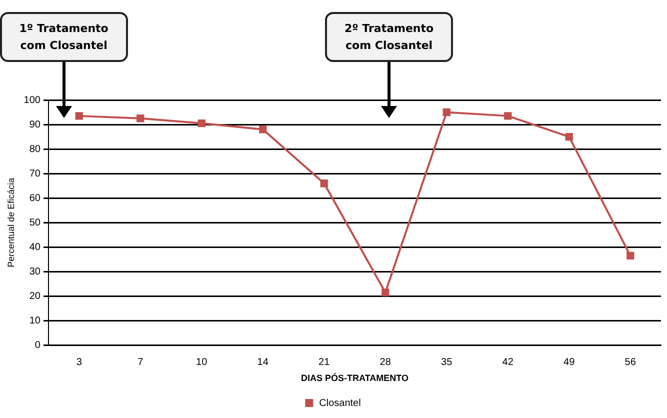  What do you see at coordinates (630, 362) in the screenshot?
I see `x-tick-label: 56` at bounding box center [630, 362].